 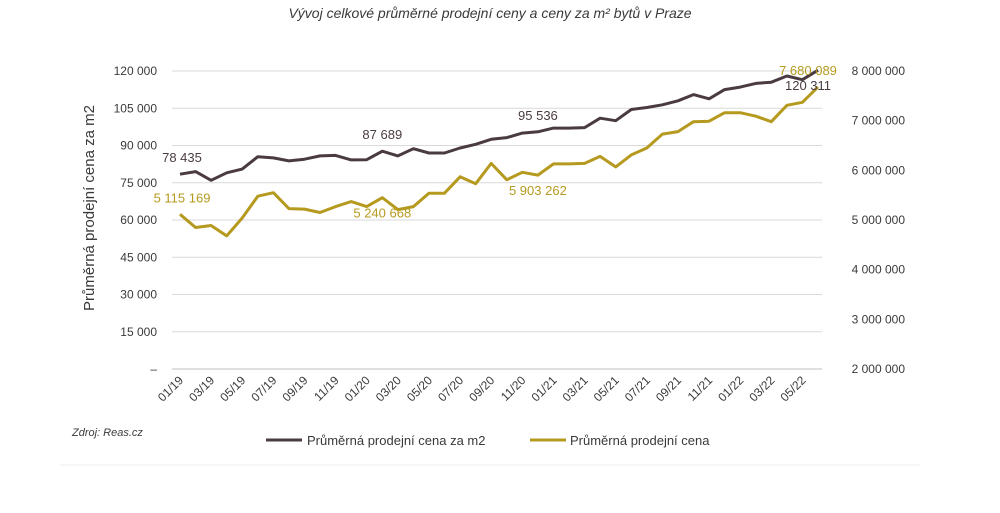 I want to click on x-tick-label: 01/19, so click(x=170, y=388).